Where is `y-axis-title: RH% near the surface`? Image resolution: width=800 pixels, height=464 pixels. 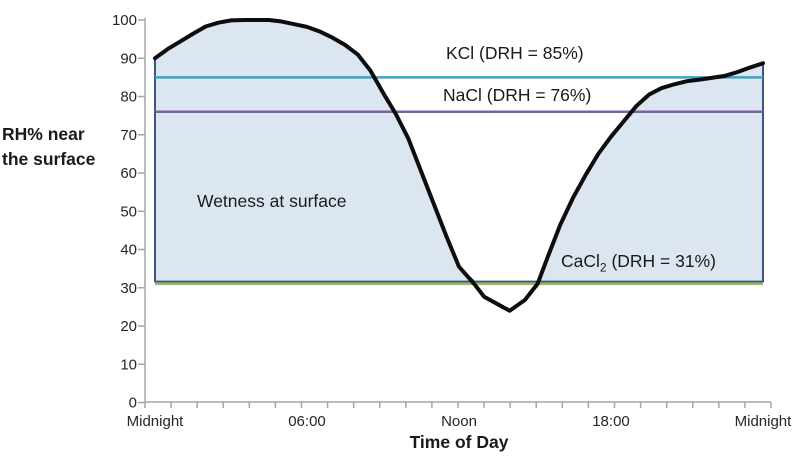
y-axis-title: RH% near the surface is located at coordinates (48, 147).